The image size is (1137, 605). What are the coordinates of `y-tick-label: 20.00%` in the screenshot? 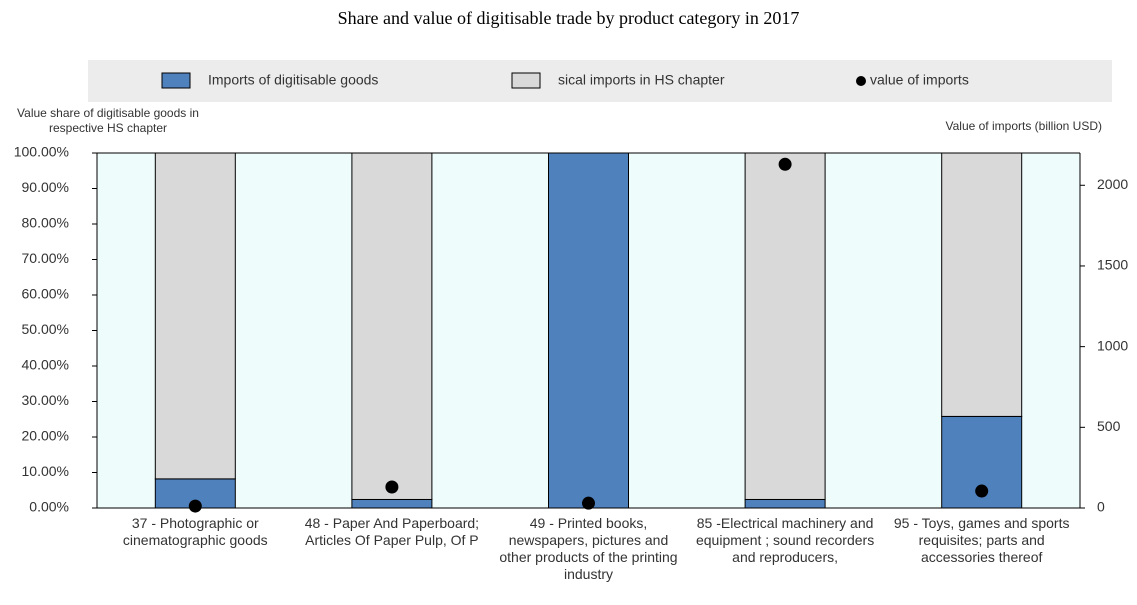 It's located at (45, 436).